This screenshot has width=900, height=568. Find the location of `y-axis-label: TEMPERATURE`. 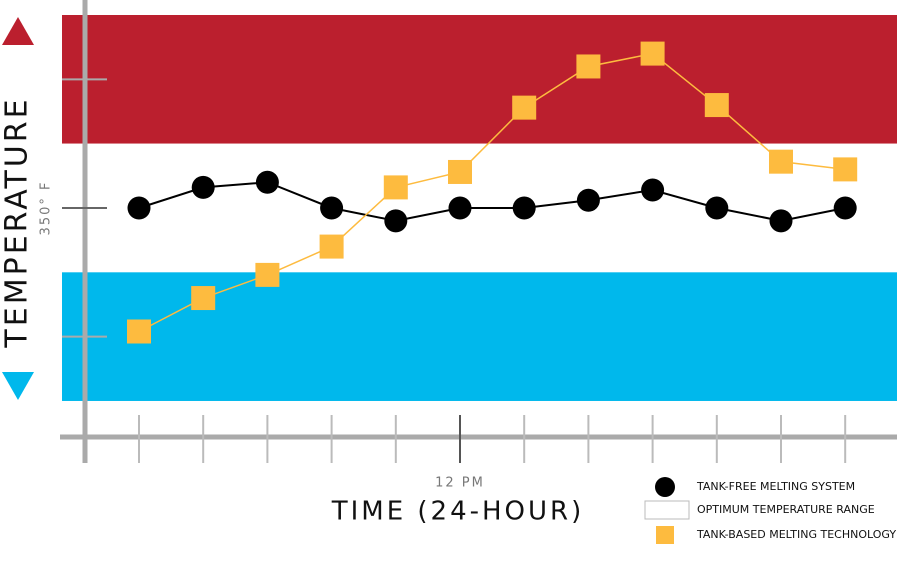

y-axis-label: TEMPERATURE is located at coordinates (17, 222).